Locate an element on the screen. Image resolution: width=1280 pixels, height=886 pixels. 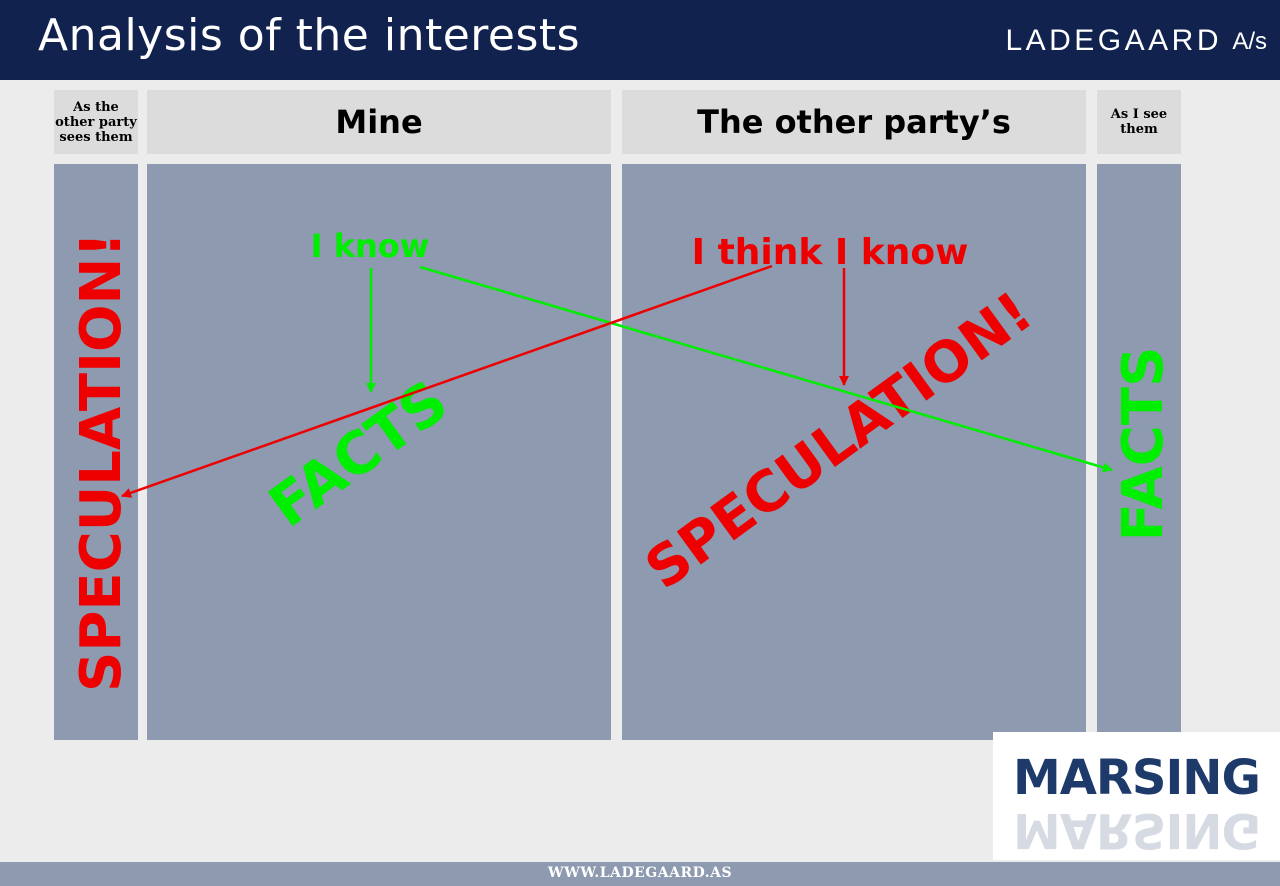
brand-logo: LADEGAARD is located at coordinates (1113, 40).